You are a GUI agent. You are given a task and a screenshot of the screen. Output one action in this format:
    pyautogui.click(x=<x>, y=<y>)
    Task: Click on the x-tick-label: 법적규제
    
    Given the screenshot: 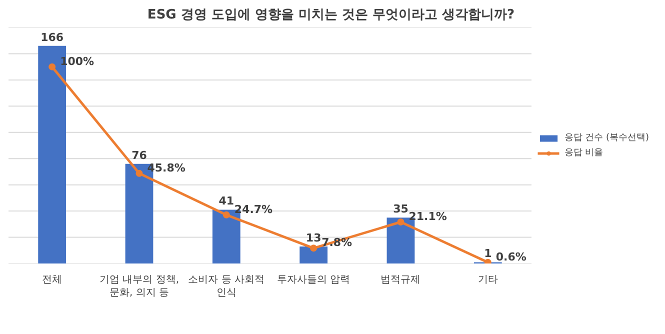 What is the action you would take?
    pyautogui.click(x=400, y=280)
    